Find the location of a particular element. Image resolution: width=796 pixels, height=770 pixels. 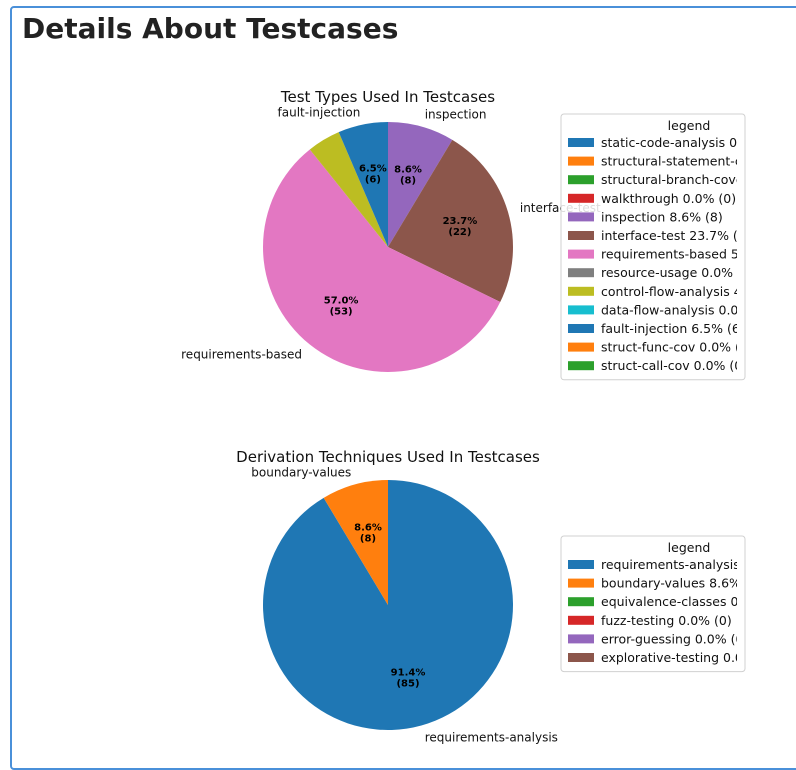

legend-entry-structural-statement-coverage: structural-statement-c is located at coordinates (671, 161).